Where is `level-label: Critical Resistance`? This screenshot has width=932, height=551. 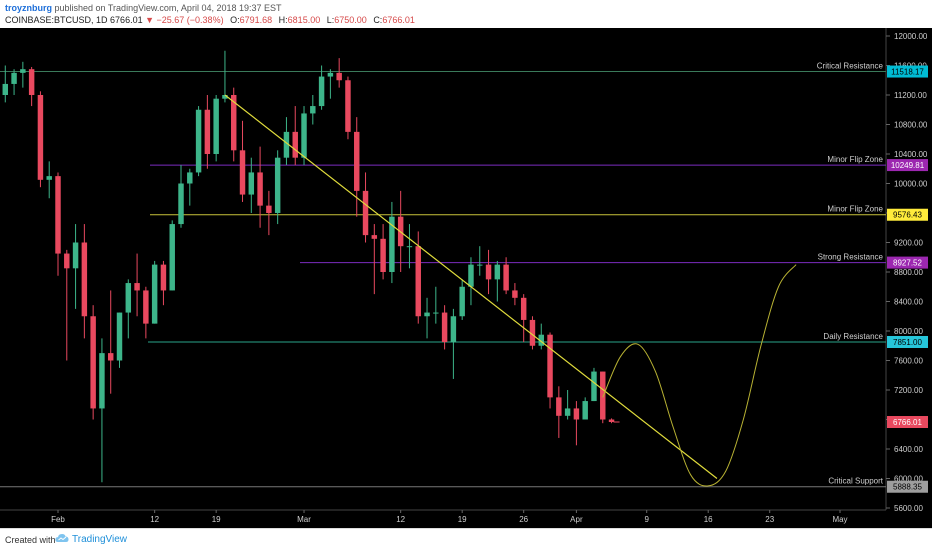 level-label: Critical Resistance is located at coordinates (850, 66).